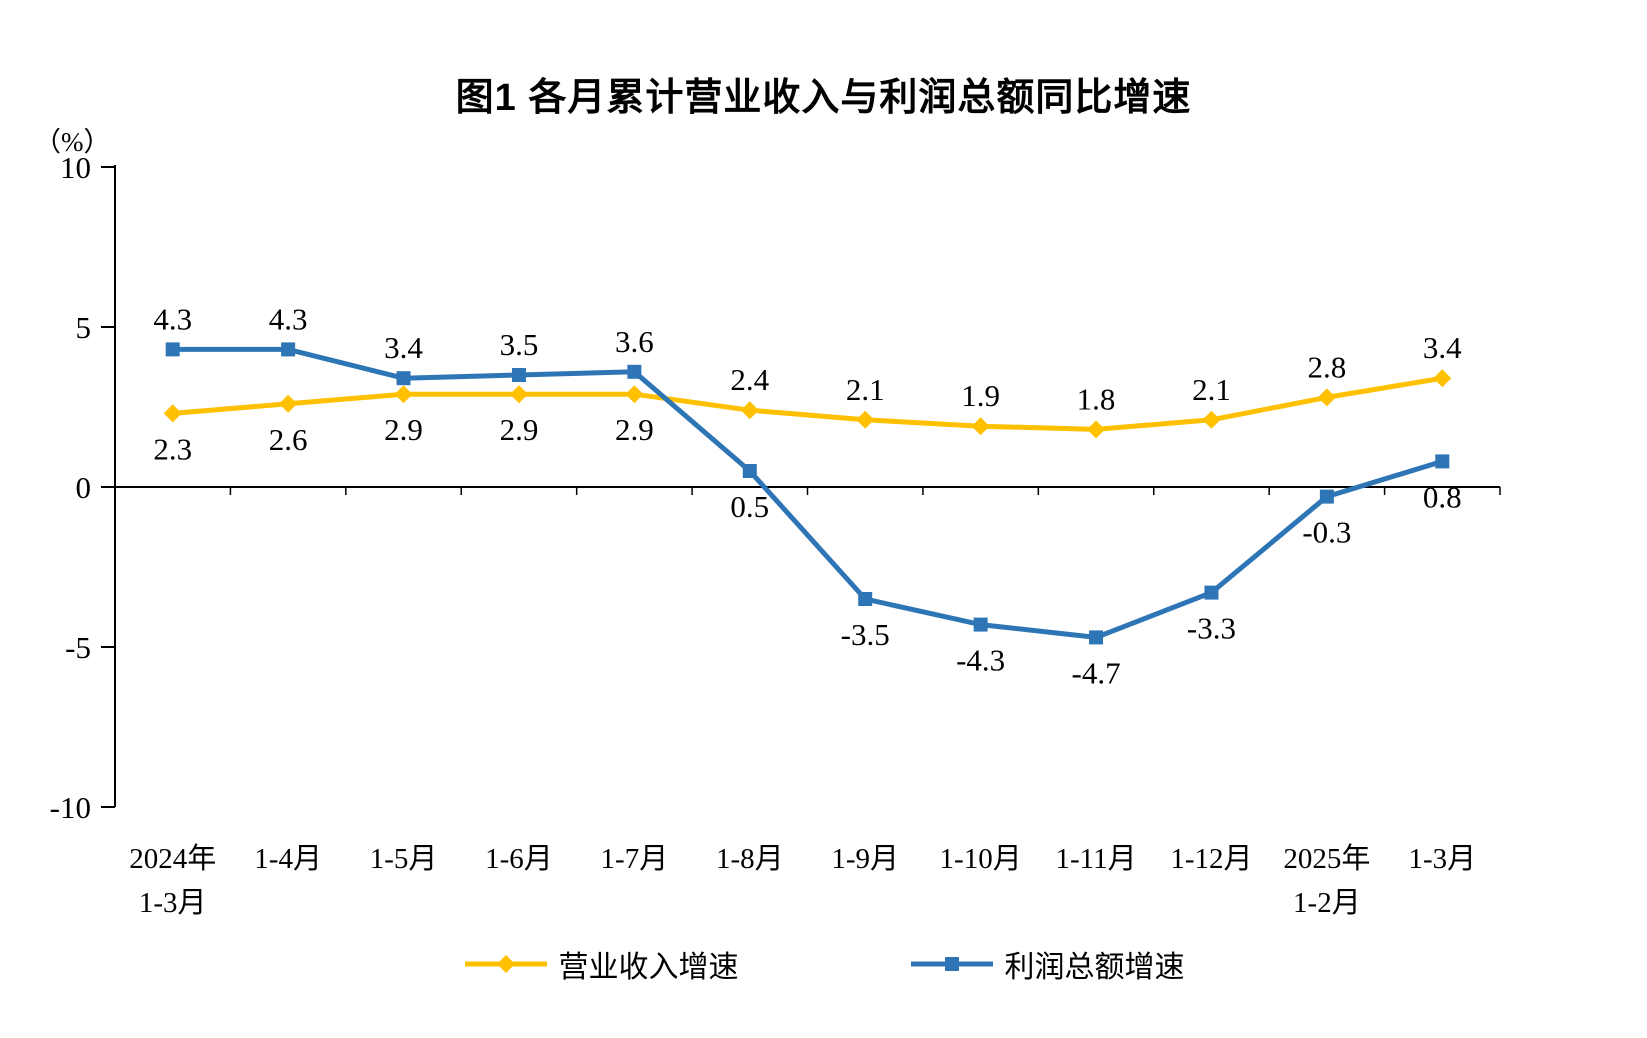  What do you see at coordinates (1326, 532) in the screenshot?
I see `data-label: -0.3` at bounding box center [1326, 532].